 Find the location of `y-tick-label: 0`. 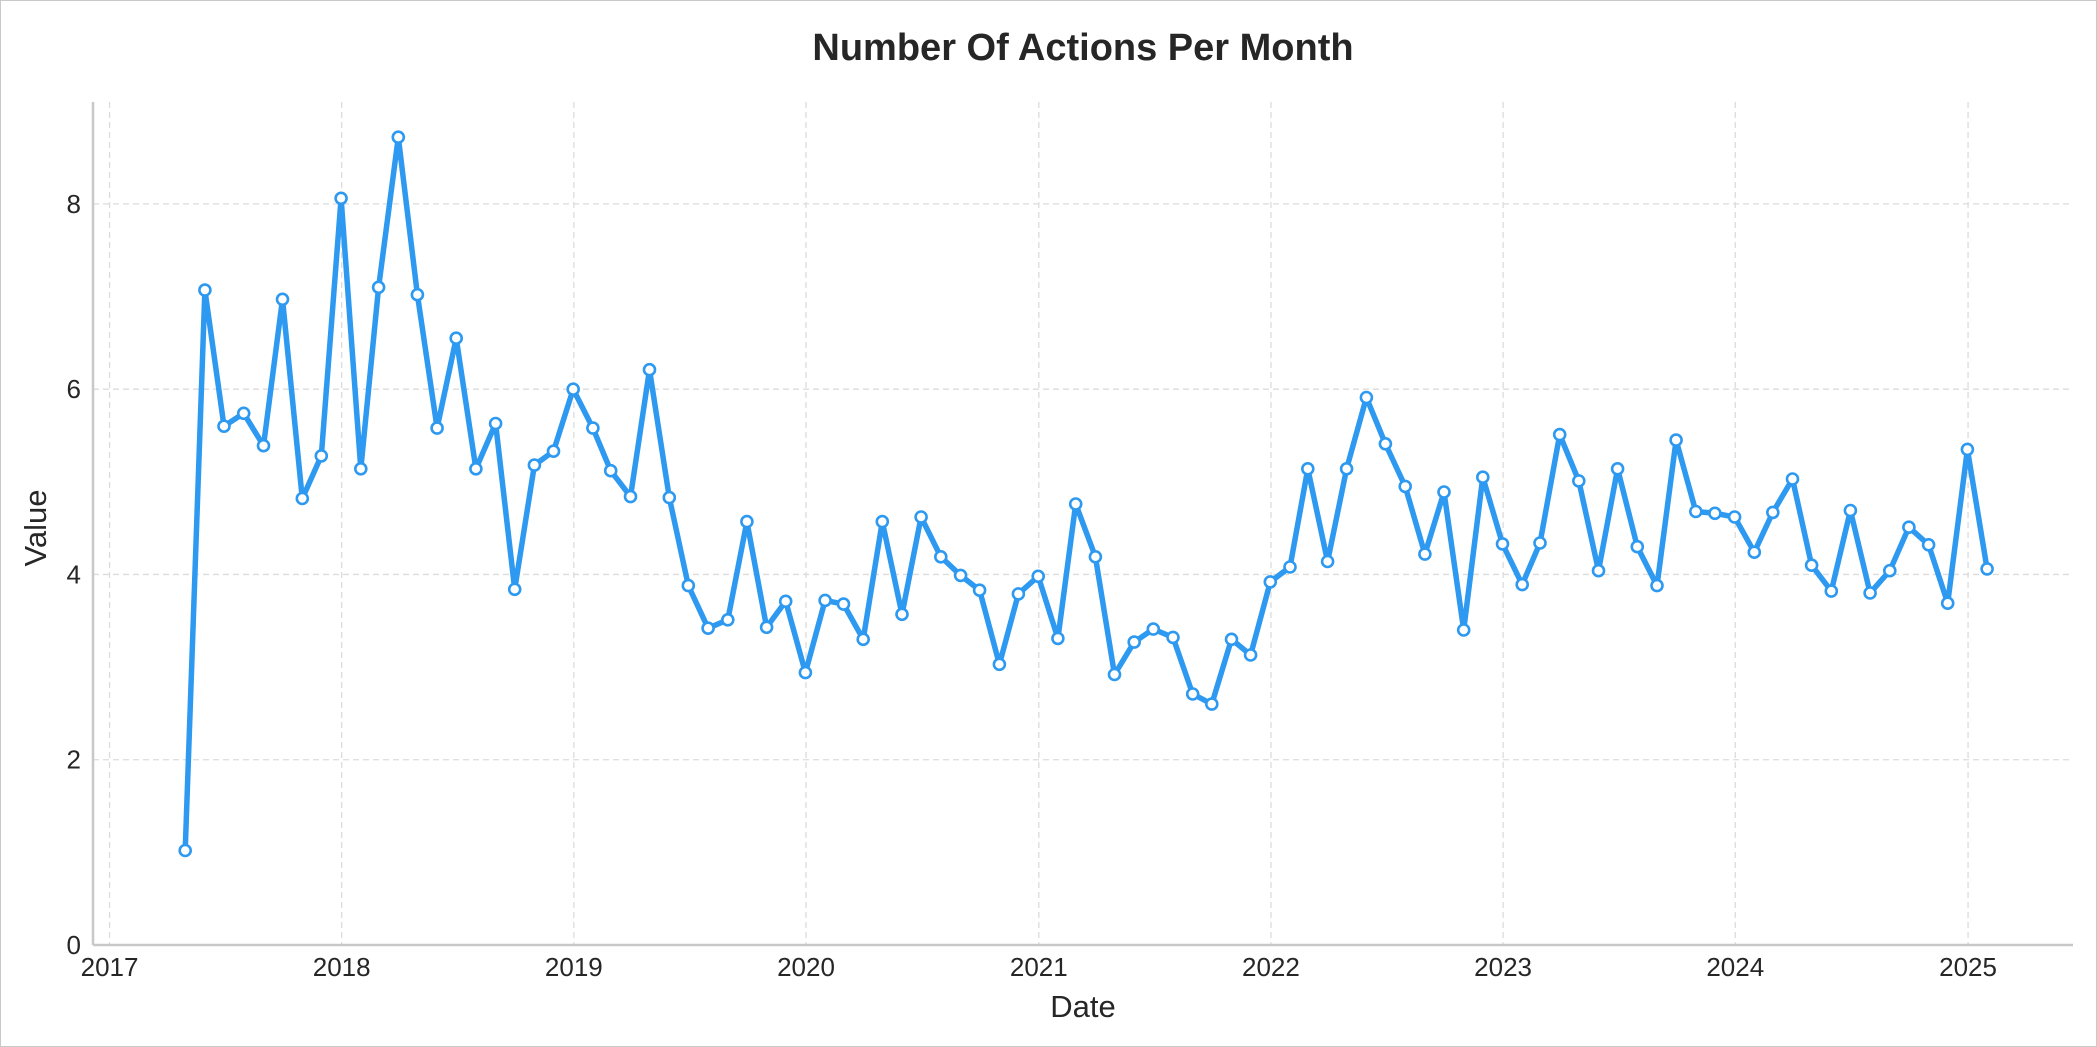

y-tick-label: 0 is located at coordinates (74, 945).